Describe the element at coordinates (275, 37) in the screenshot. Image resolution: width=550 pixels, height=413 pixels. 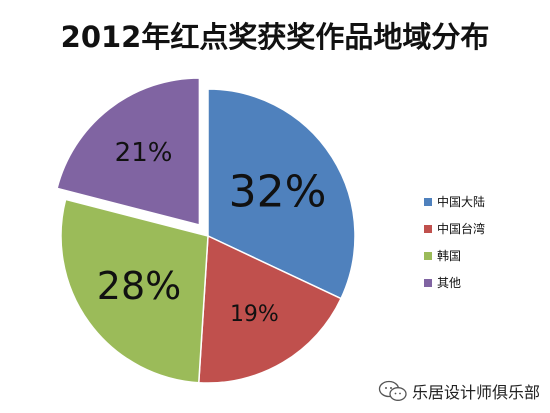
I see `chart-title: 2012年红点奖获奖作品地域分布` at that location.